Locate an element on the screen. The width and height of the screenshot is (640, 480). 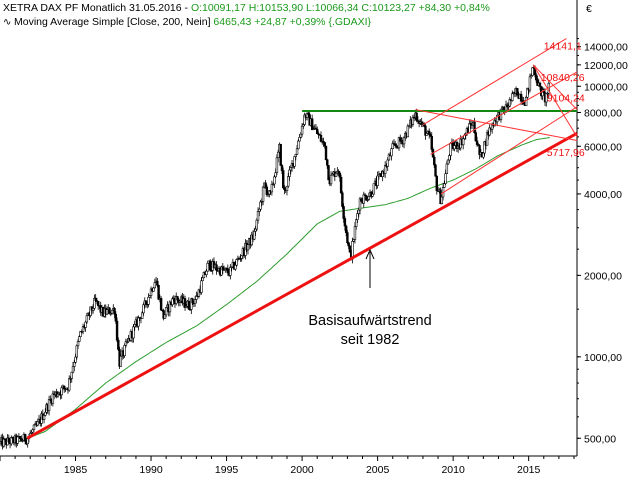
channel-mid is located at coordinates (504, 113).